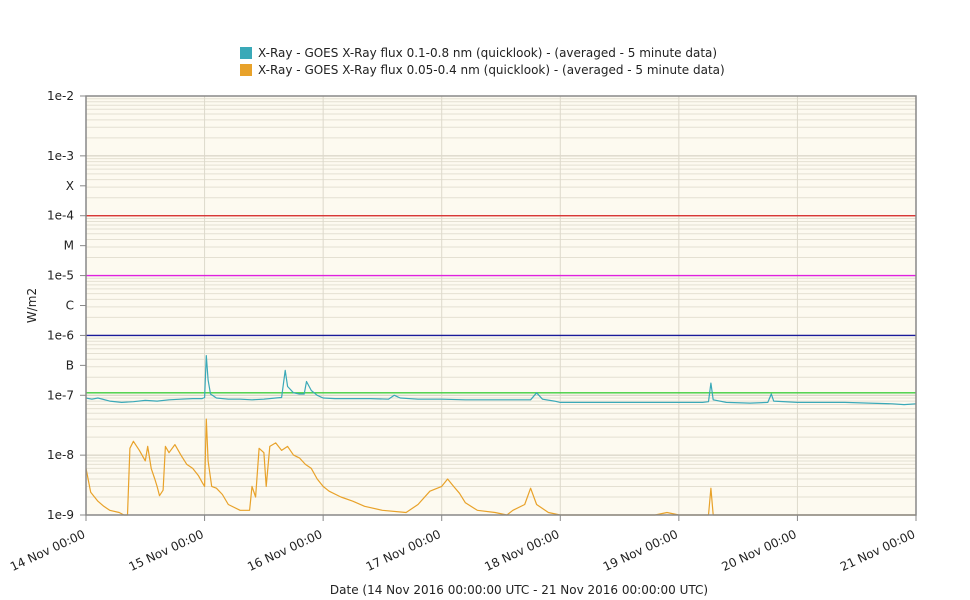 Image resolution: width=970 pixels, height=600 pixels. I want to click on x-tick-label: 21 Nov 00:00, so click(877, 550).